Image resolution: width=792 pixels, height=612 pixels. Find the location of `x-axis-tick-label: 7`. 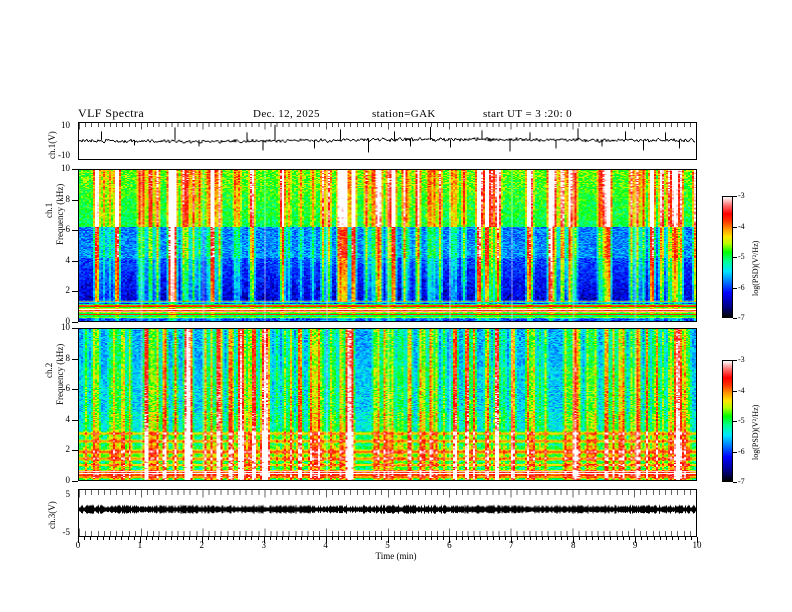

x-axis-tick-label: 7 is located at coordinates (511, 545).